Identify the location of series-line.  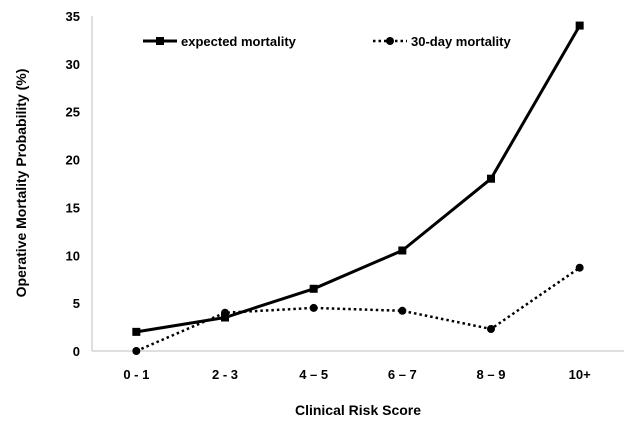
(358, 309).